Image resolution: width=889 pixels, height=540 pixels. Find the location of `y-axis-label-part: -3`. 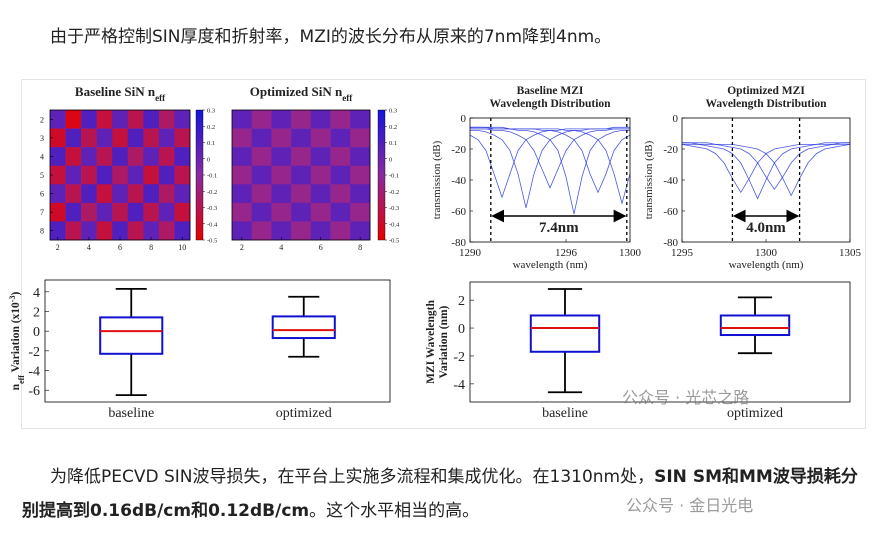

y-axis-label-part: -3 is located at coordinates (12, 299).